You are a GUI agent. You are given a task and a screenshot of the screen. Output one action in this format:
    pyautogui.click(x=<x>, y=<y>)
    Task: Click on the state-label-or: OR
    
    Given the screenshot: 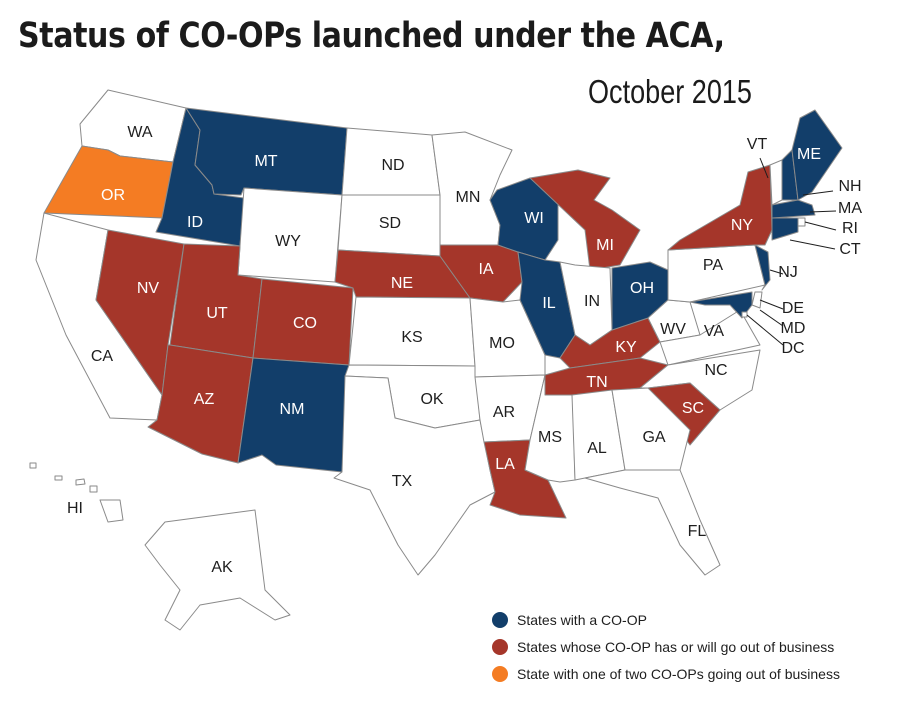 What is the action you would take?
    pyautogui.click(x=113, y=195)
    